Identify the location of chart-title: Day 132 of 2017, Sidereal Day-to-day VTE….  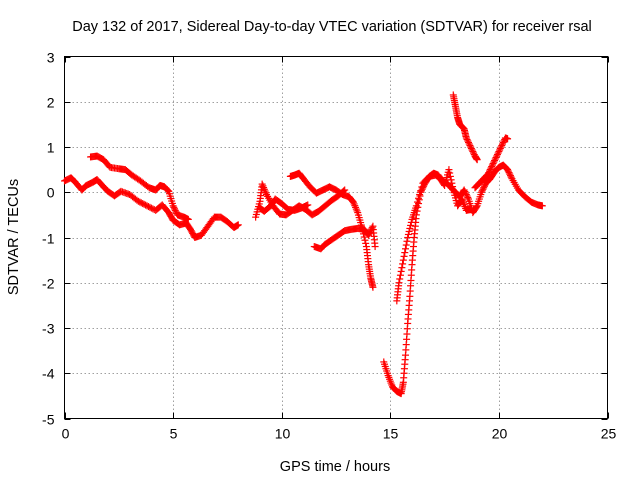
(332, 27).